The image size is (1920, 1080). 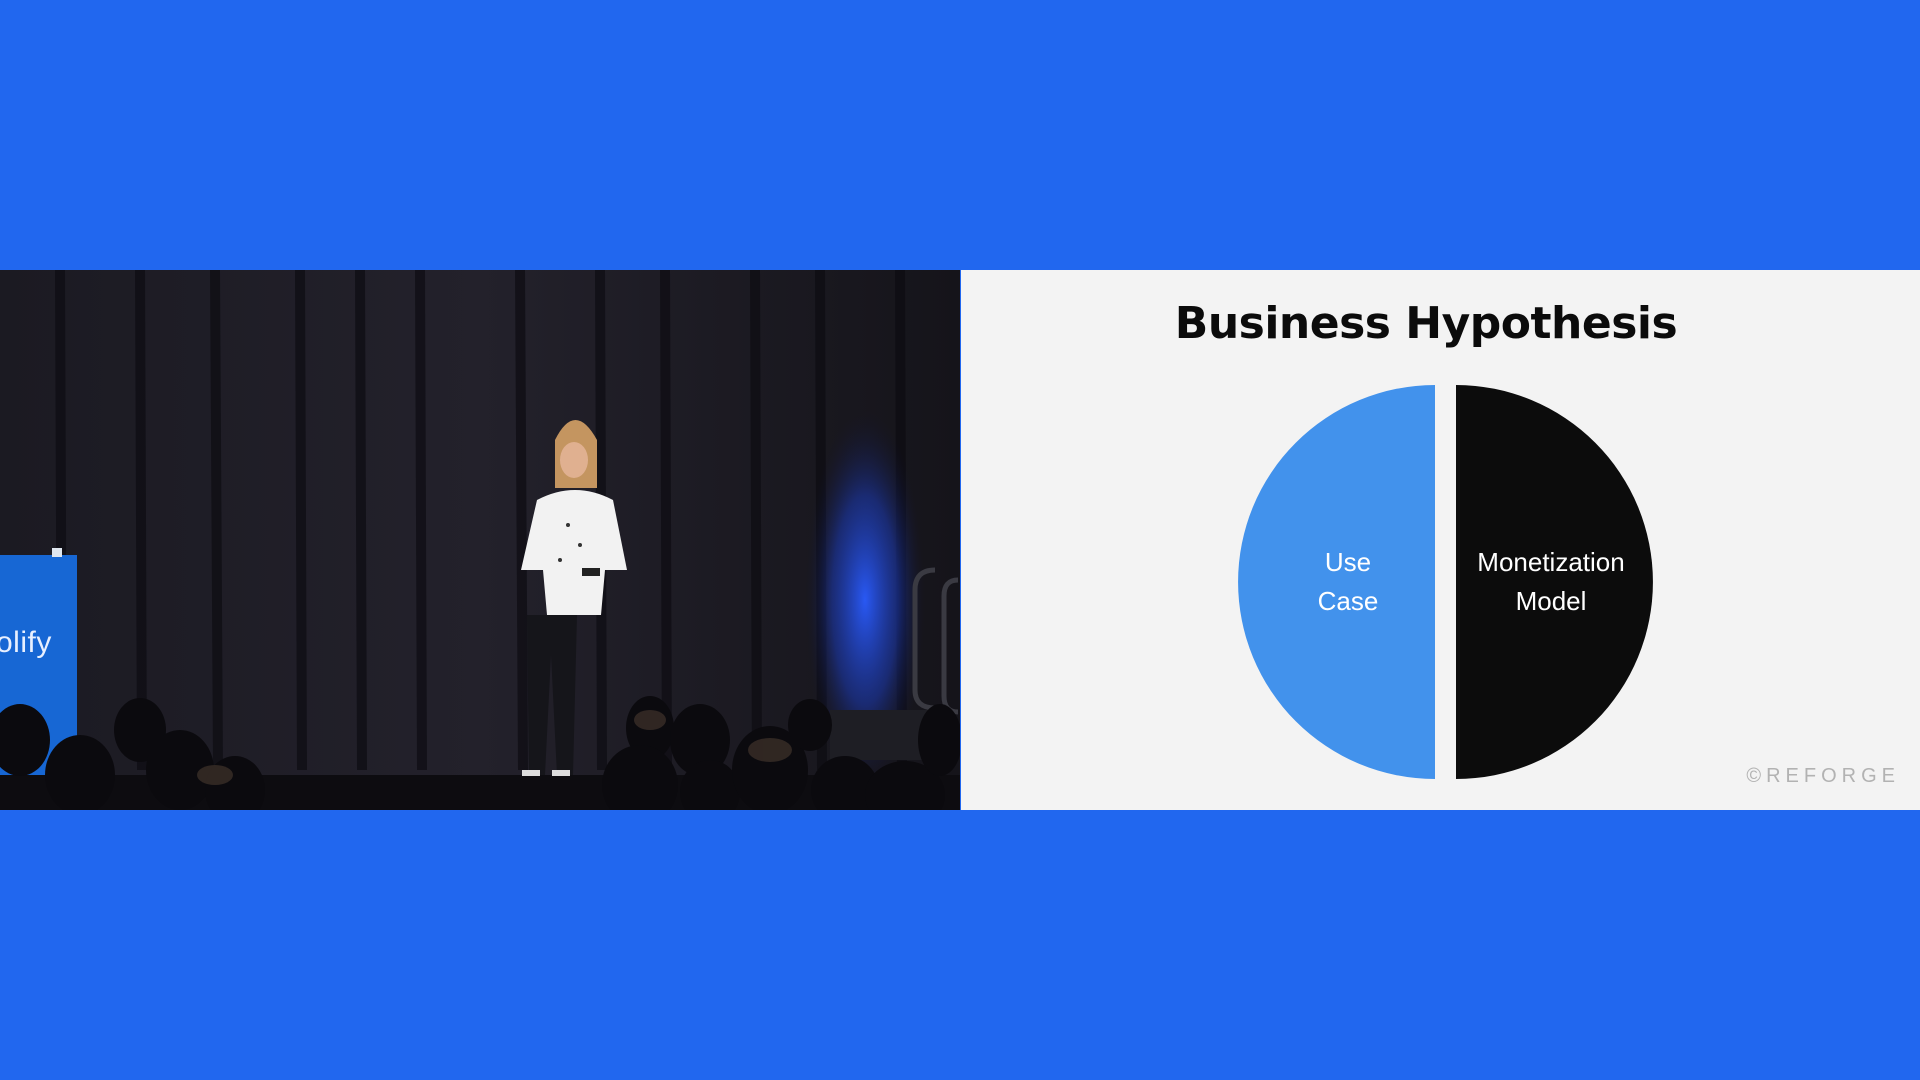 I want to click on use-case-half-circle, so click(x=1336, y=582).